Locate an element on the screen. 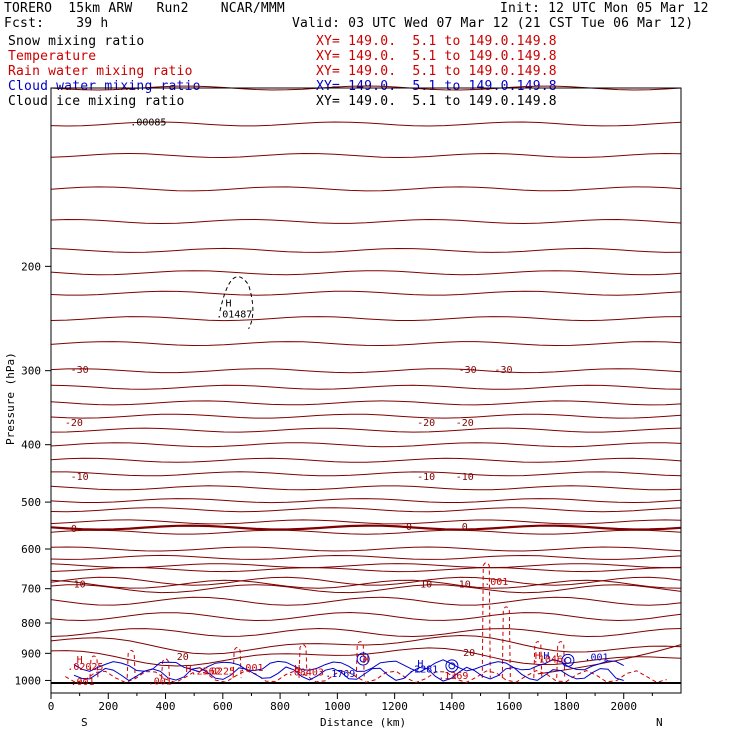 The width and height of the screenshot is (740, 740). x-tick-label: 1600 is located at coordinates (509, 706).